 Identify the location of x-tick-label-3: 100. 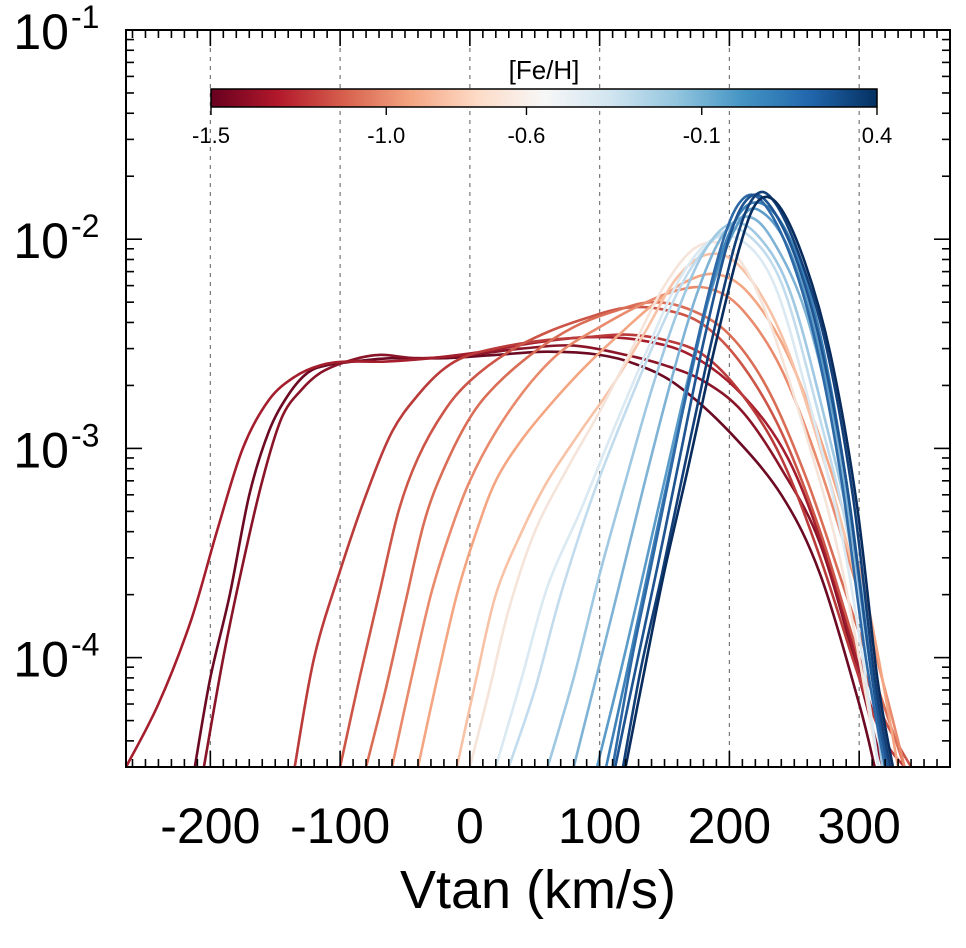
(599, 826).